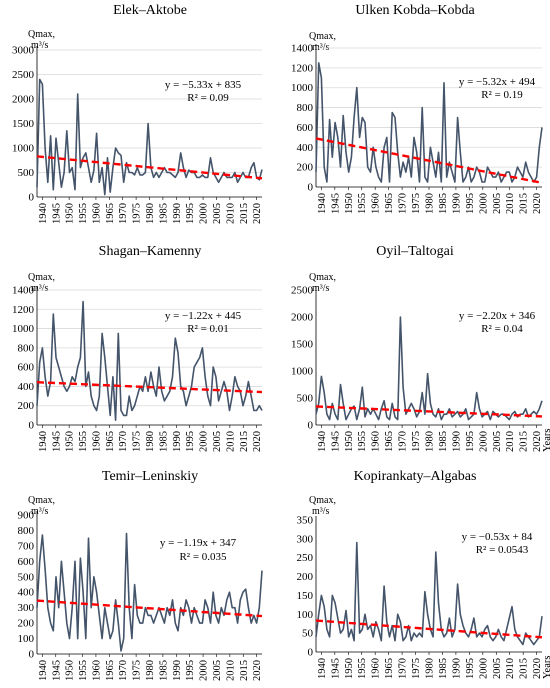  Describe the element at coordinates (23, 124) in the screenshot. I see `y-tick-label: 1500` at that location.